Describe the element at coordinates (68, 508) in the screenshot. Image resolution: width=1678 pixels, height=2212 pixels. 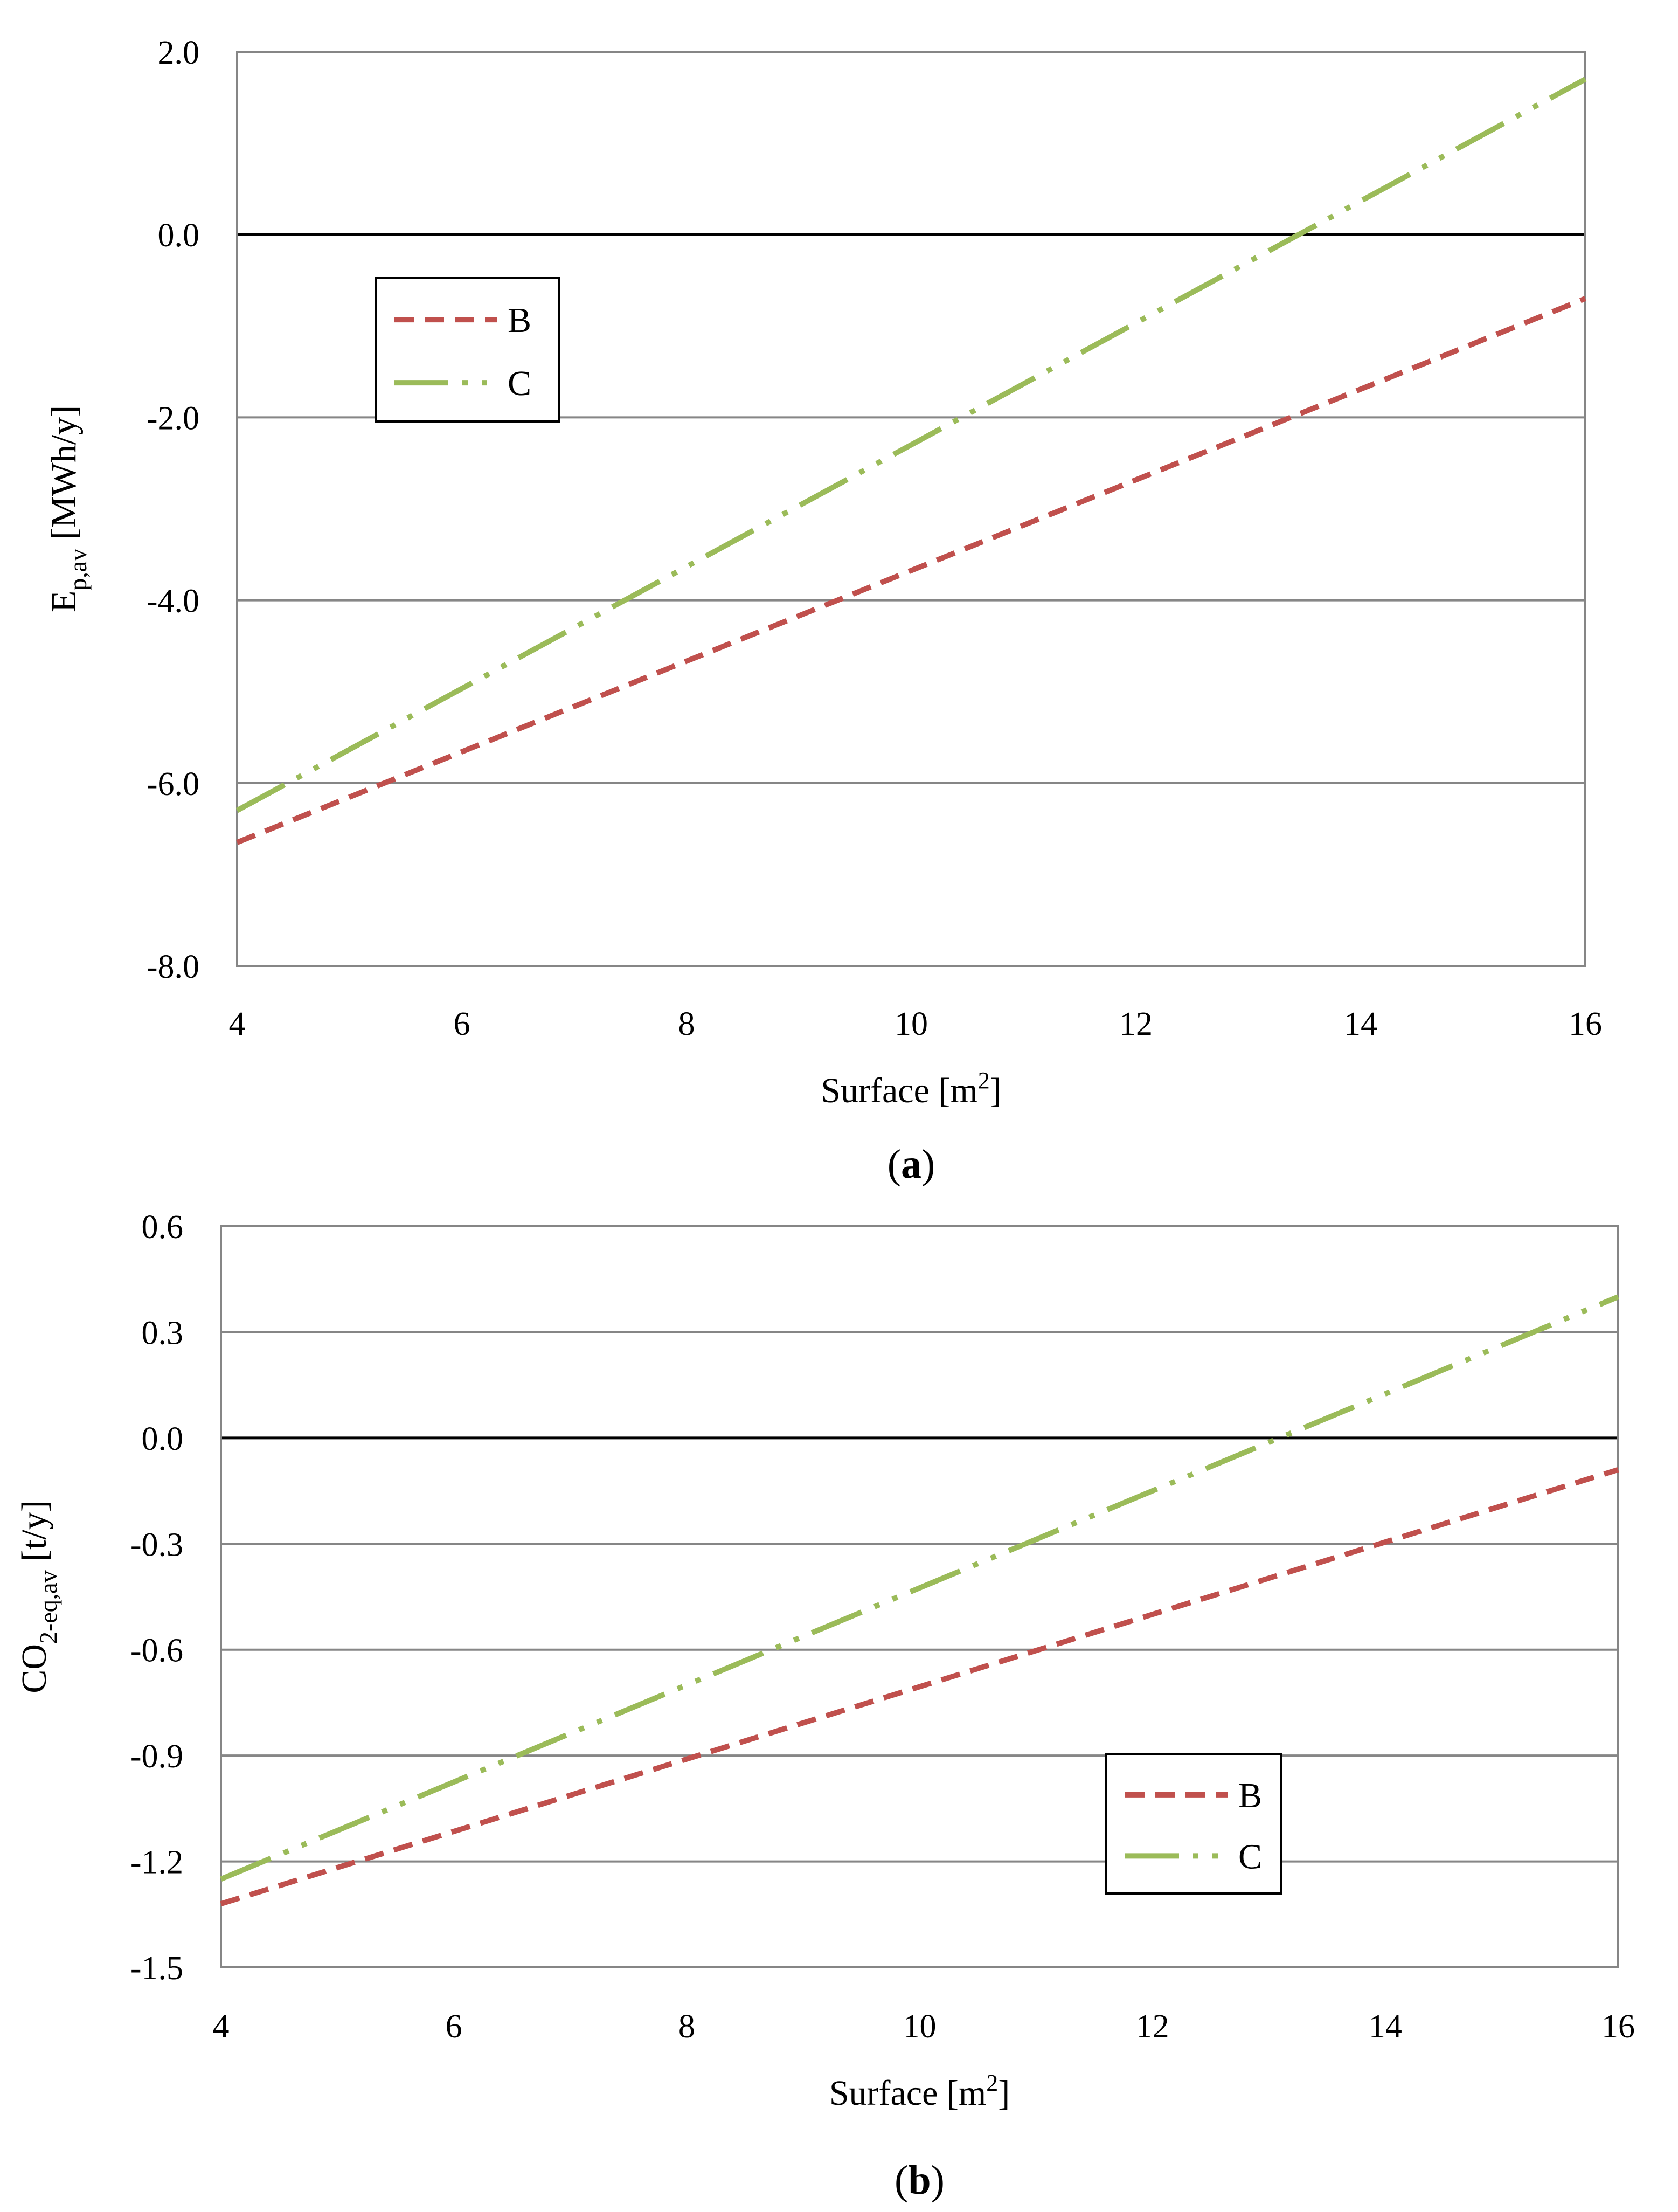
I see `y-axis-label: Ep,av [MWh/y]` at that location.